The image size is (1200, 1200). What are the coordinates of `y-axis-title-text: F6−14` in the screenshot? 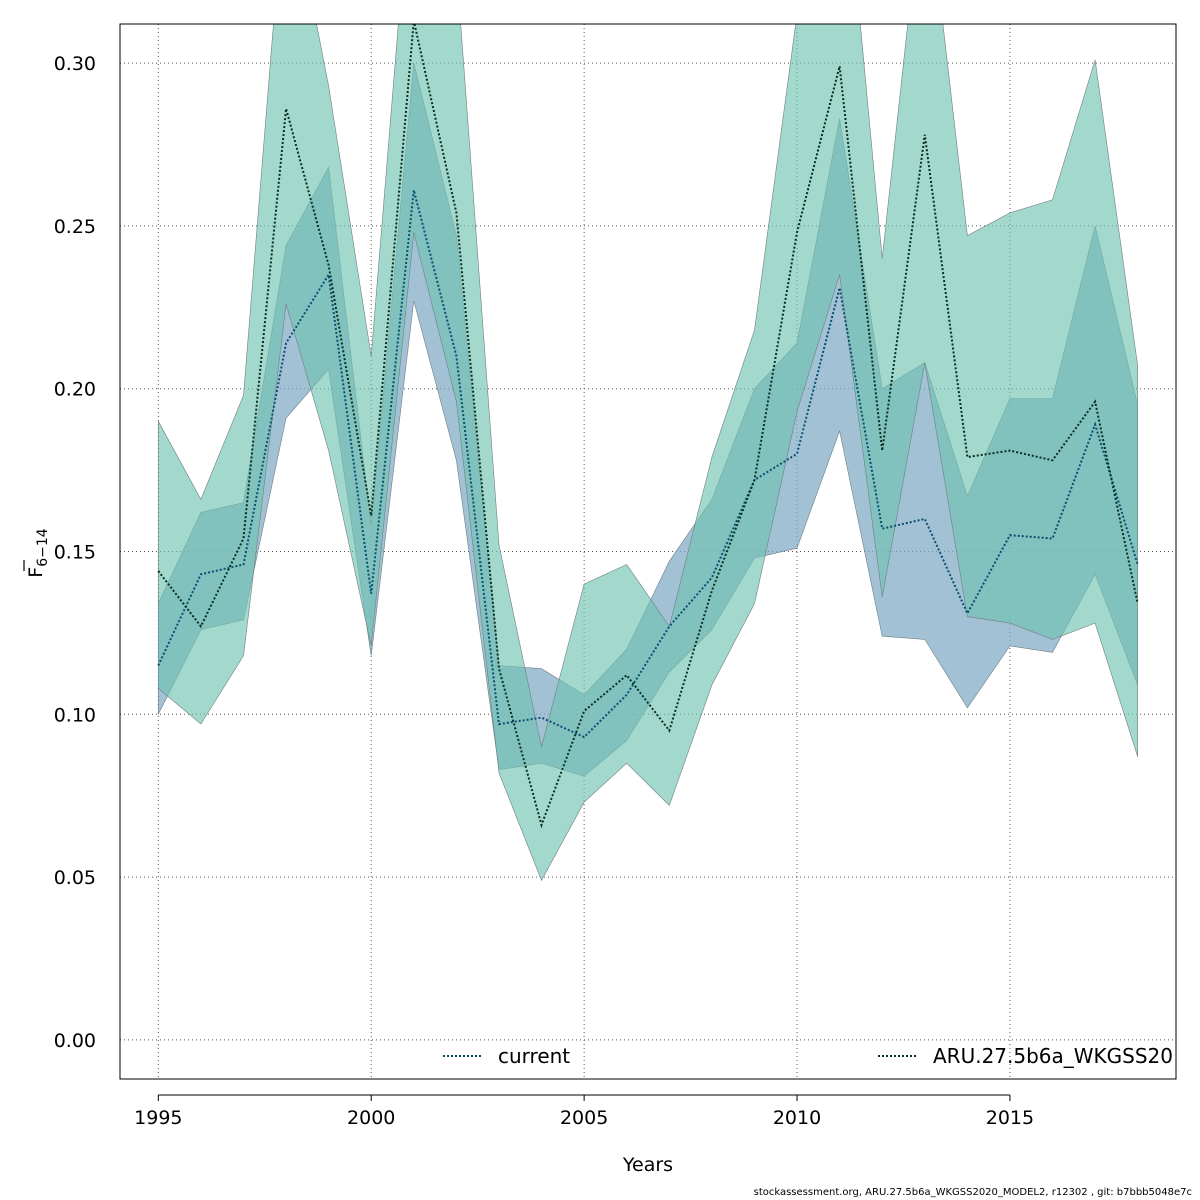 It's located at (38, 552).